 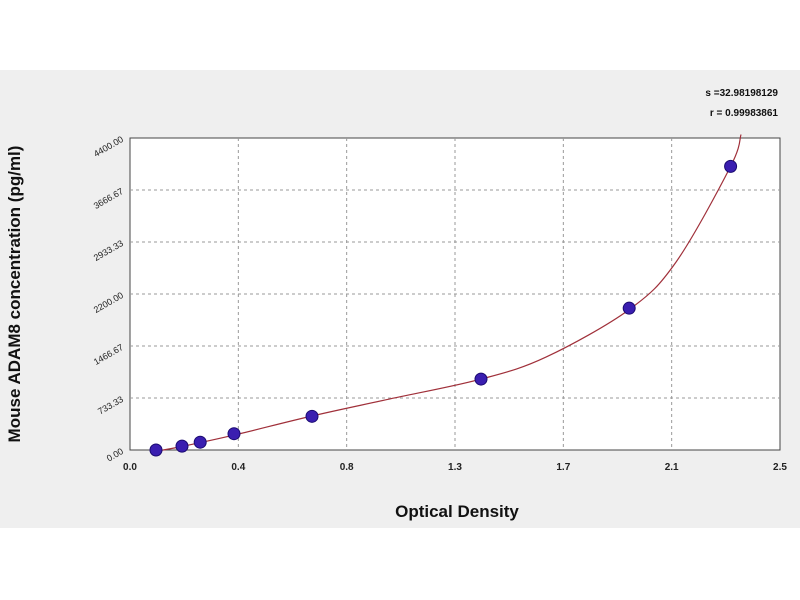 What do you see at coordinates (108, 146) in the screenshot?
I see `y-tick-label: 4400.00` at bounding box center [108, 146].